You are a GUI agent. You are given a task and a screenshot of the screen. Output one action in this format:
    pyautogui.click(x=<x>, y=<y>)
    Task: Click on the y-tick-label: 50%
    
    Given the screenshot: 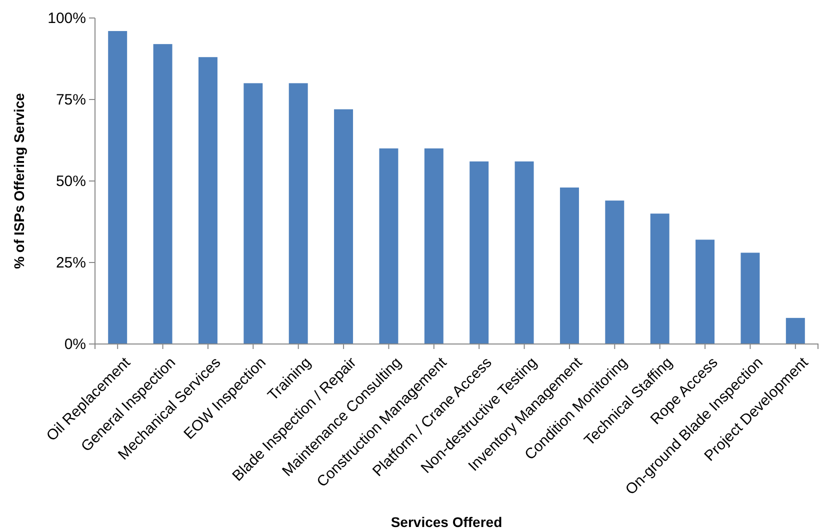 What is the action you would take?
    pyautogui.click(x=71, y=181)
    